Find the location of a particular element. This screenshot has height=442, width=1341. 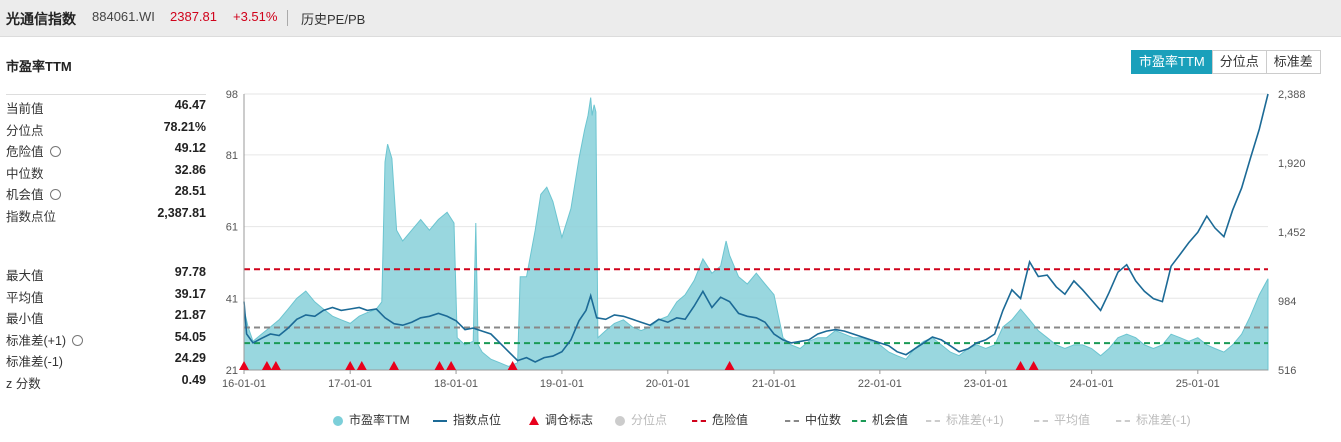

legend-item: 机会值 is located at coordinates (880, 419).